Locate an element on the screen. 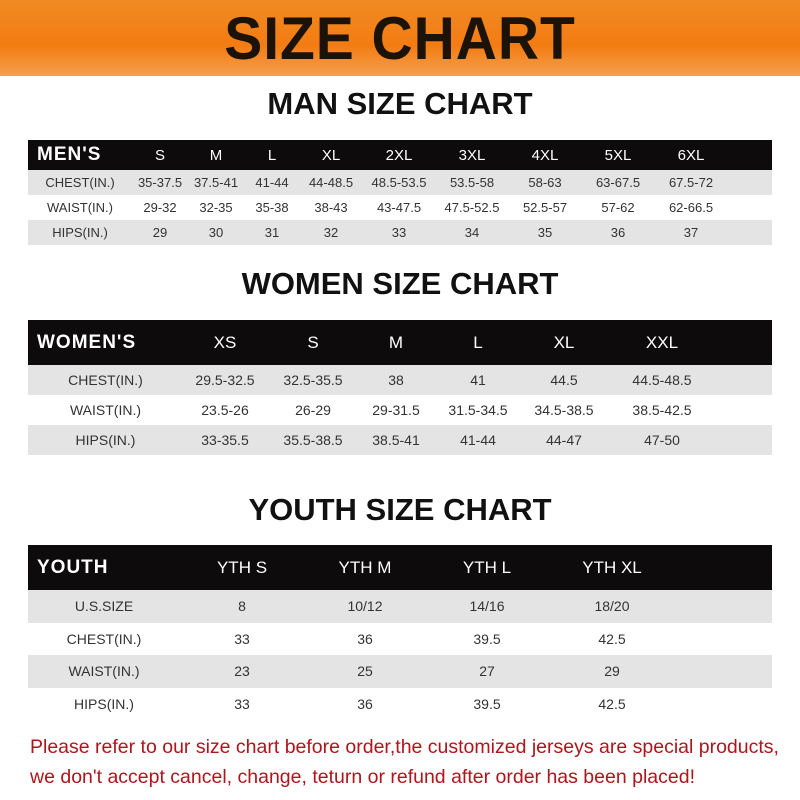 The image size is (800, 800). cell: 3XL is located at coordinates (472, 155).